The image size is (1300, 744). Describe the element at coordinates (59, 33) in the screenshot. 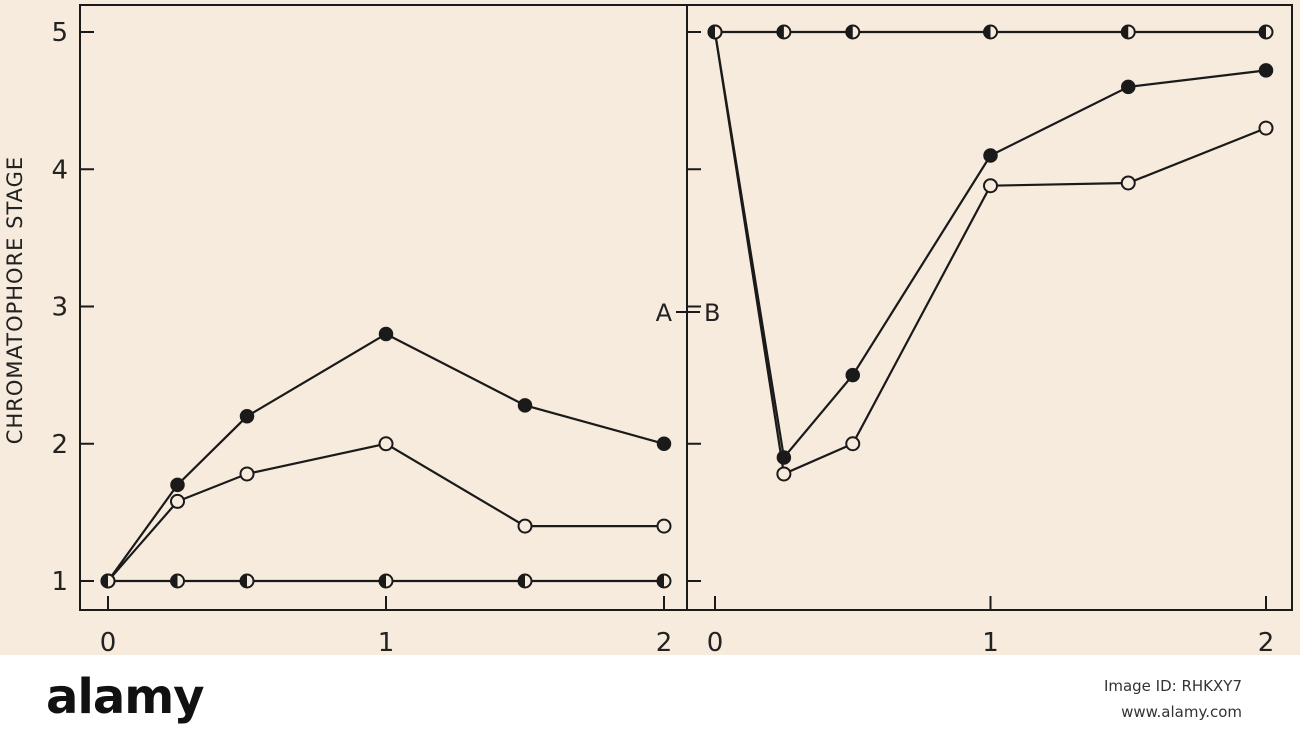

I see `y-tick-label: 5` at that location.